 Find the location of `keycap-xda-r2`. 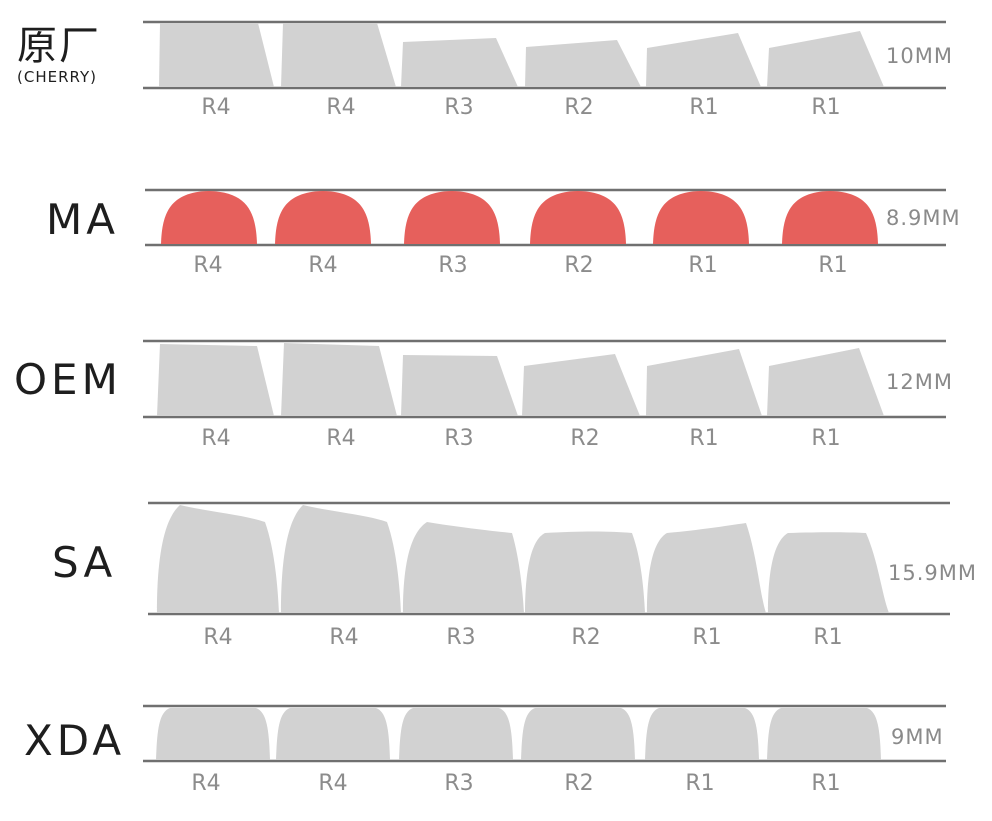

keycap-xda-r2 is located at coordinates (578, 734).